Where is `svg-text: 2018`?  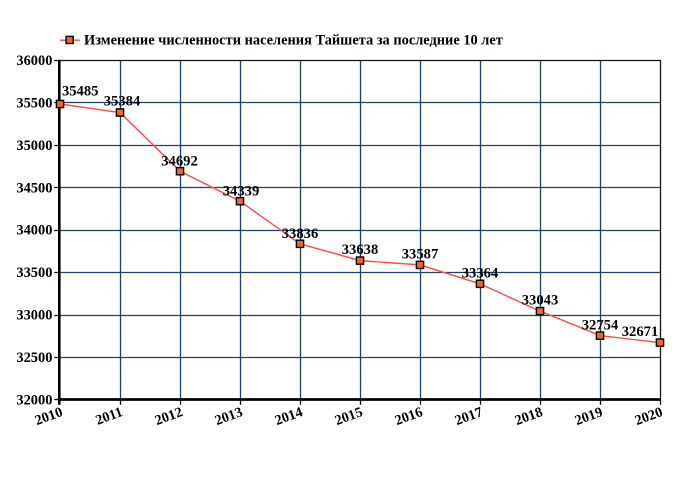 svg-text: 2018 is located at coordinates (529, 416).